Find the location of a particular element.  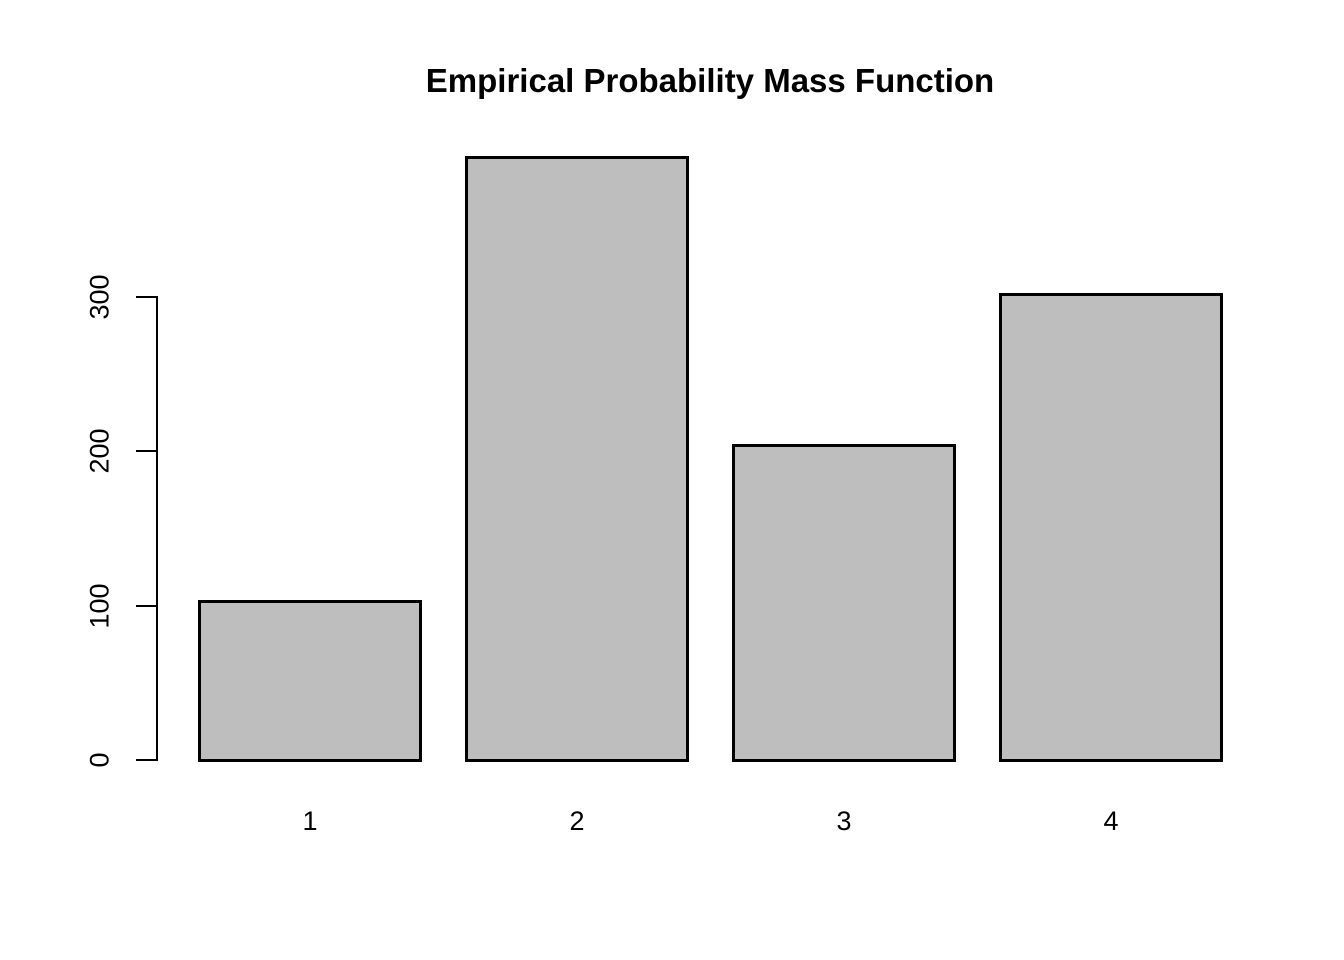

y-axis-line is located at coordinates (157, 528).